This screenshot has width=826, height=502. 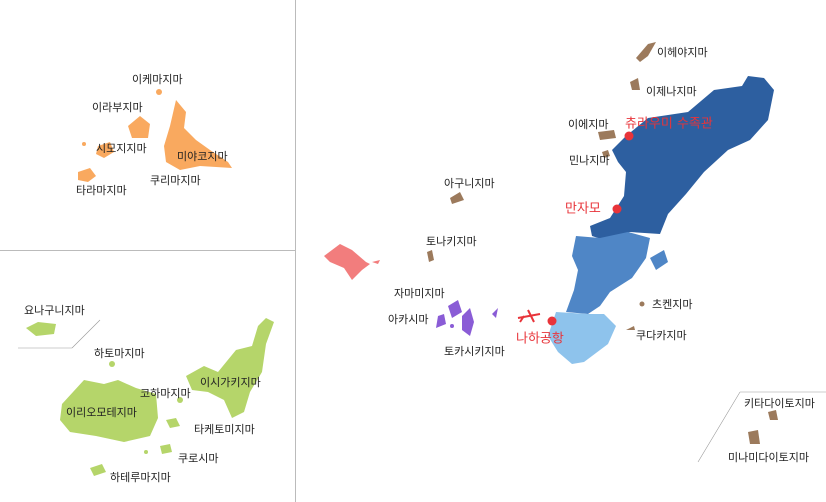 I want to click on yaeyama-islands, so click(x=150, y=397).